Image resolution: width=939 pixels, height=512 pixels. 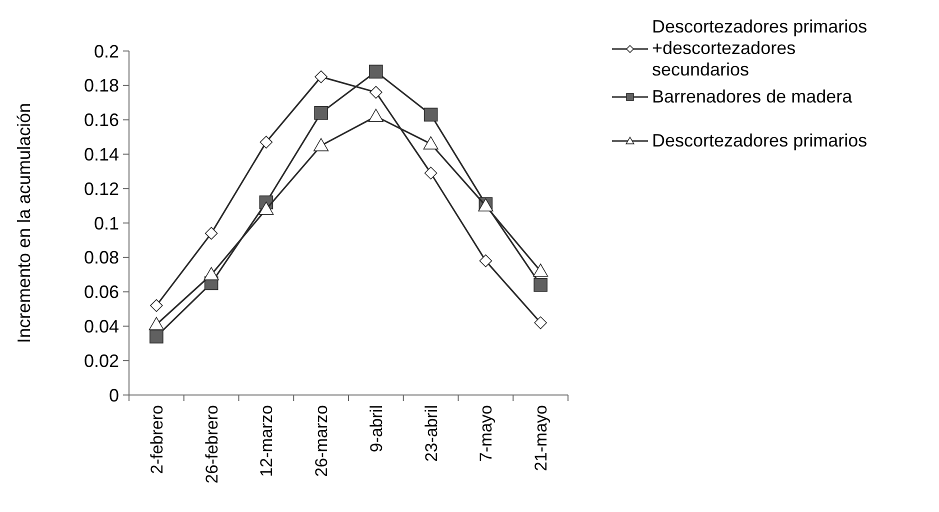 What do you see at coordinates (101, 86) in the screenshot?
I see `y-tick-label: 0.18` at bounding box center [101, 86].